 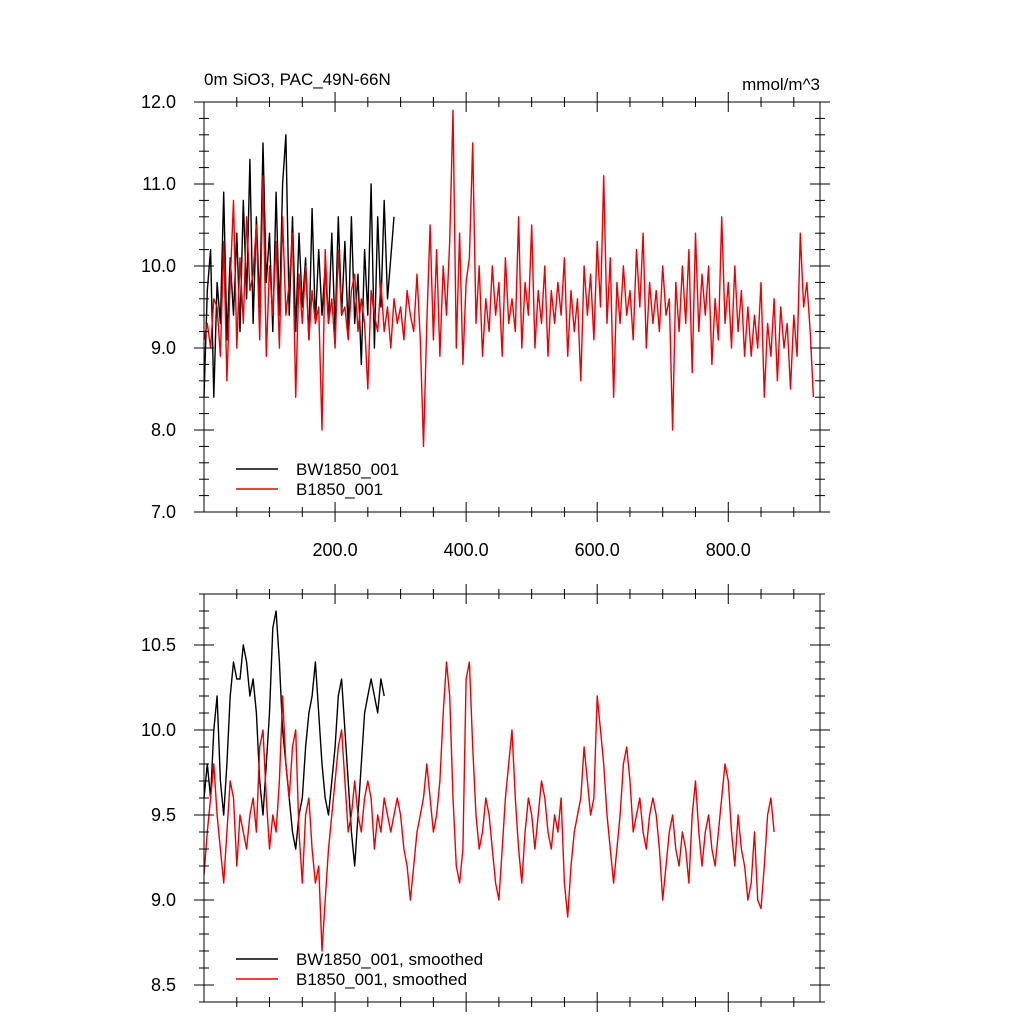 What do you see at coordinates (163, 815) in the screenshot?
I see `y-tick-label: 9.5` at bounding box center [163, 815].